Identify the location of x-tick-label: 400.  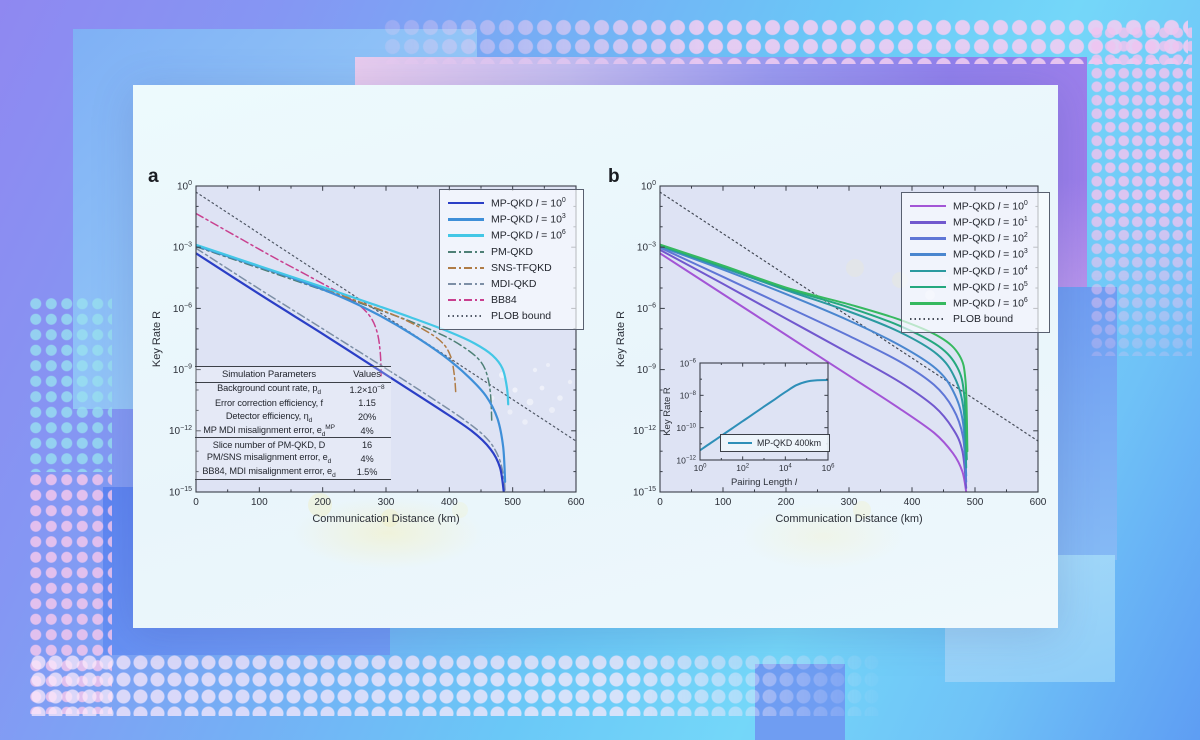
(912, 502).